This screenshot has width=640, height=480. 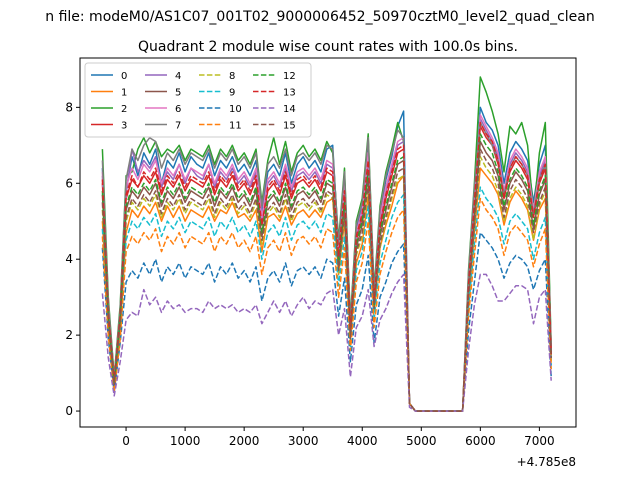 I want to click on legend-label-11: 11, so click(x=235, y=126).